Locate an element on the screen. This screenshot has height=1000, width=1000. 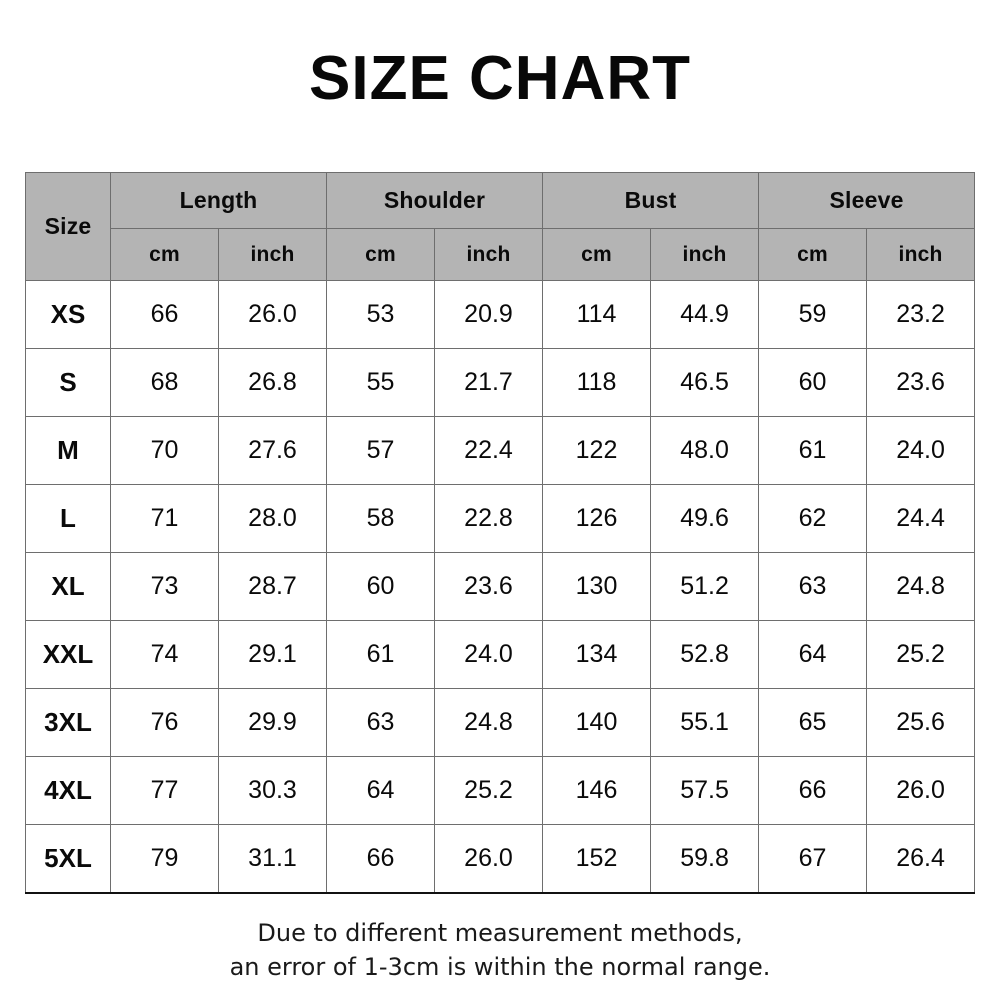
cell-sleeve-inch: 24.8 is located at coordinates (921, 586).